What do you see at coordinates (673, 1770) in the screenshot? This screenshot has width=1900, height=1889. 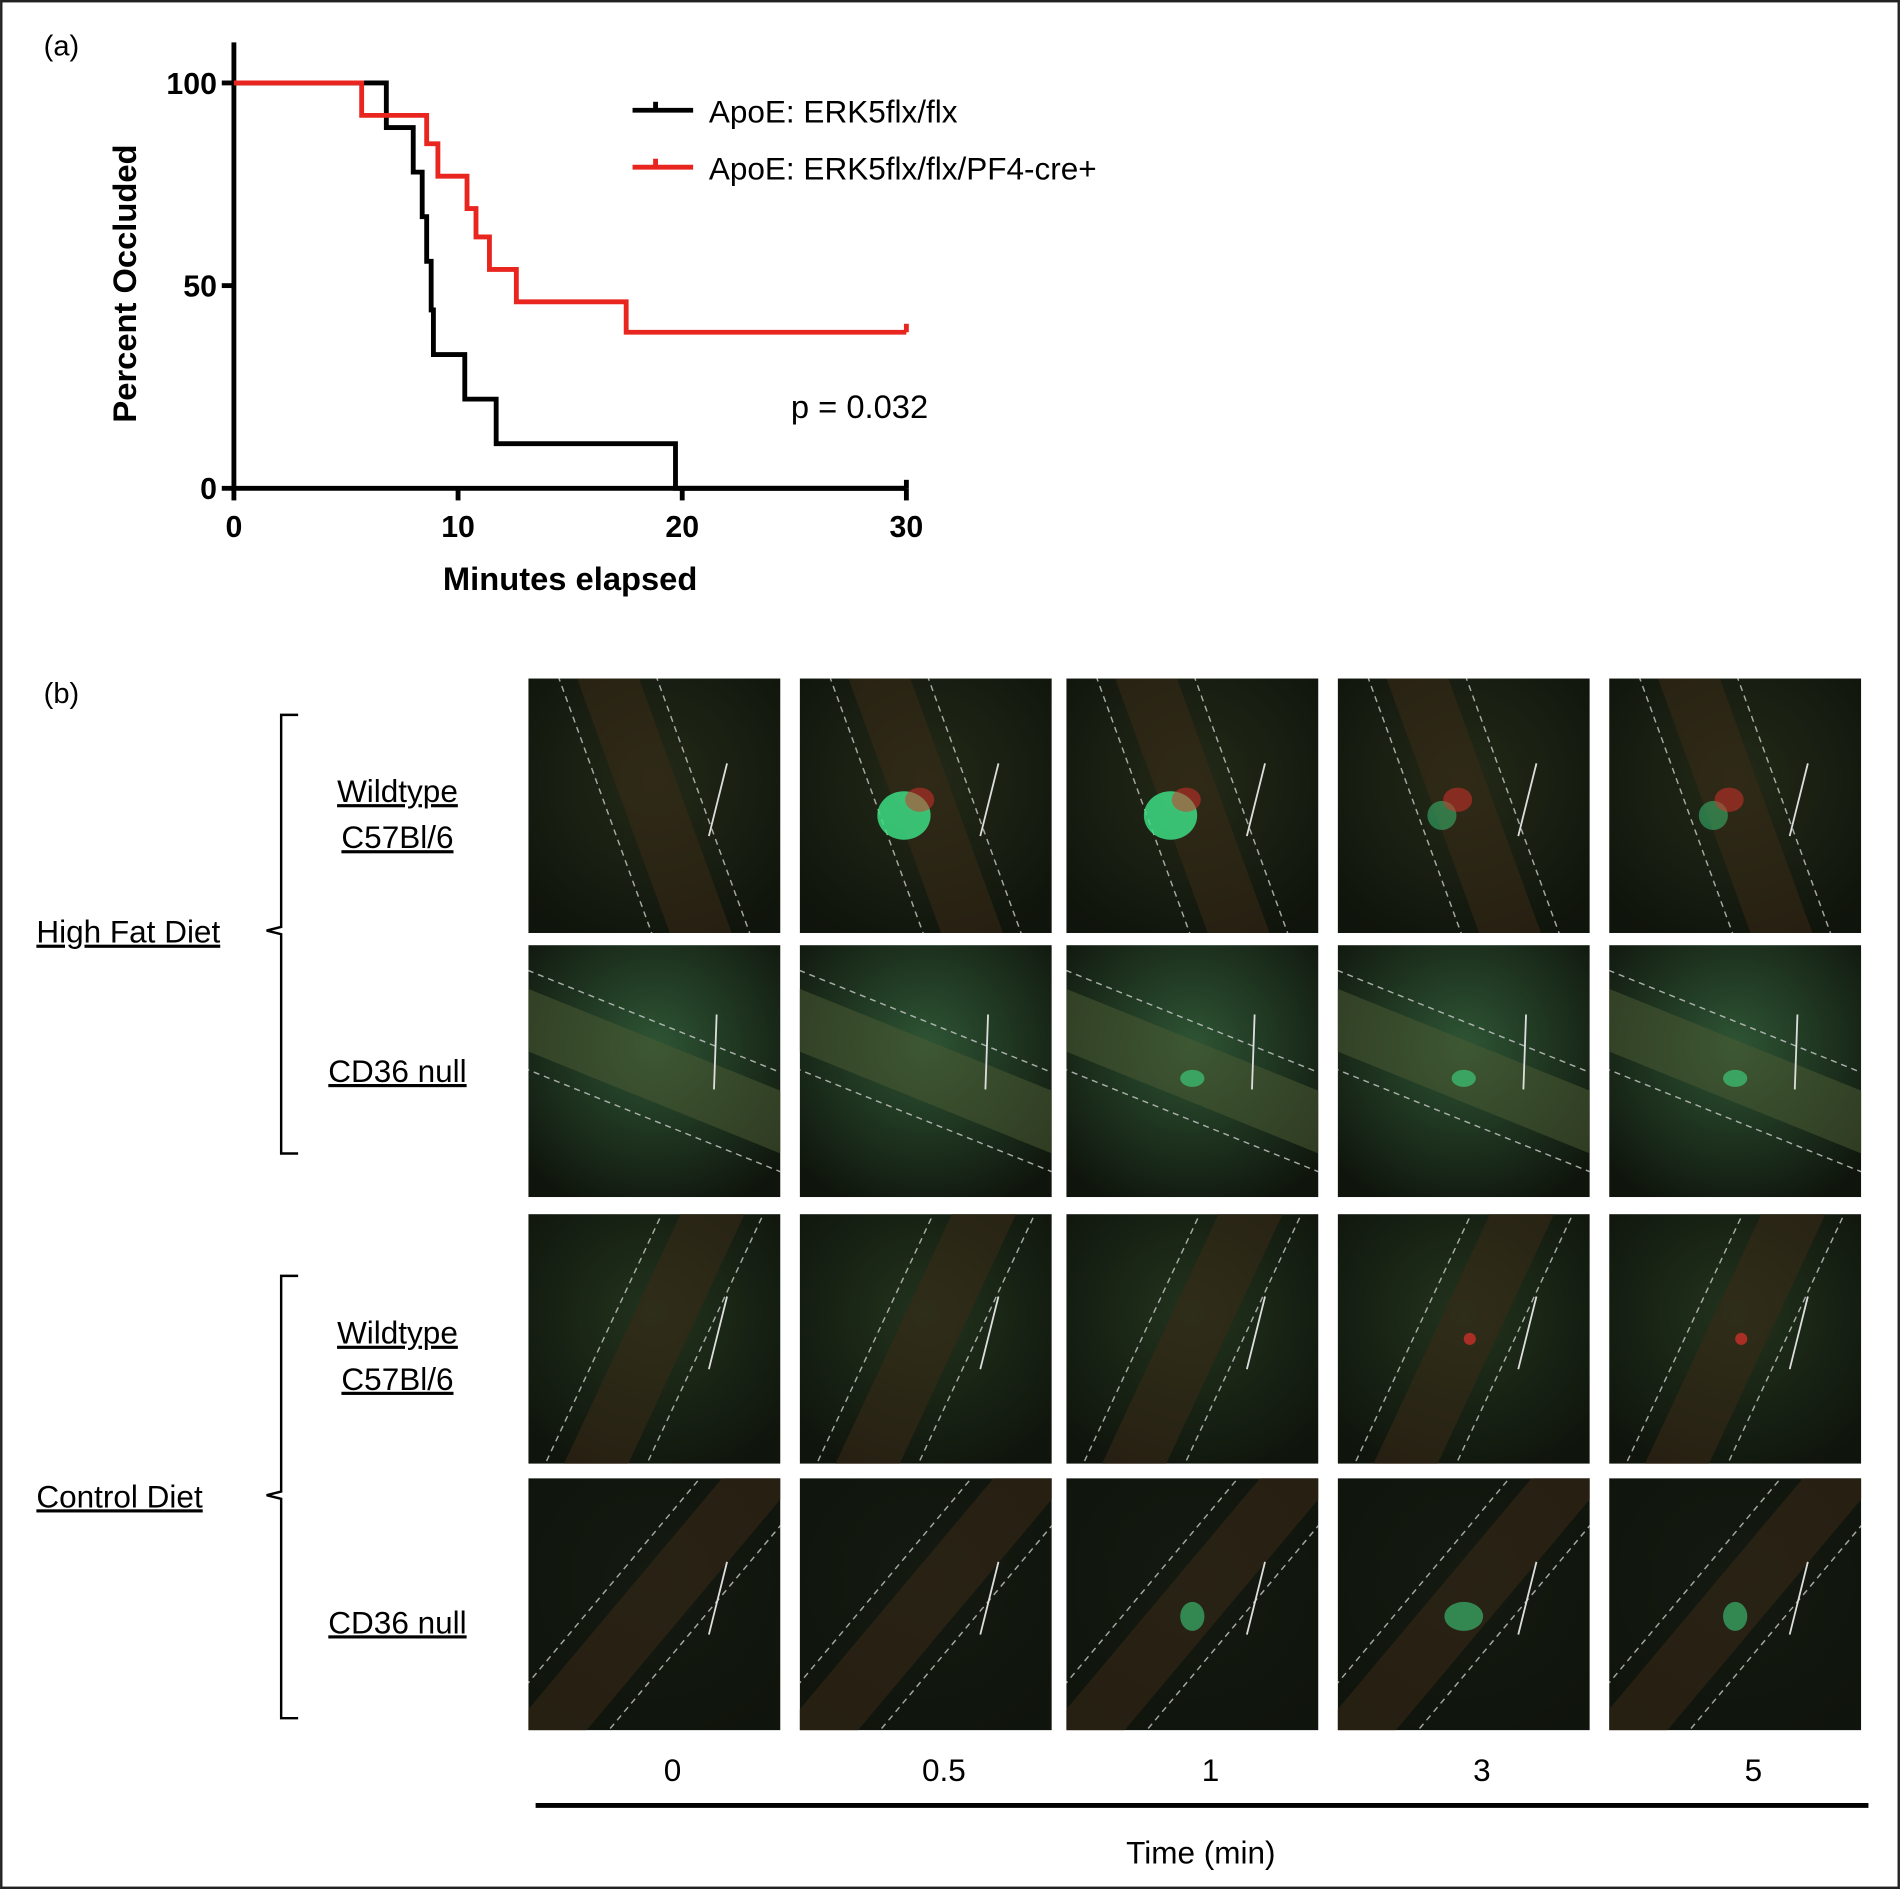 I see `time-point: 0` at bounding box center [673, 1770].